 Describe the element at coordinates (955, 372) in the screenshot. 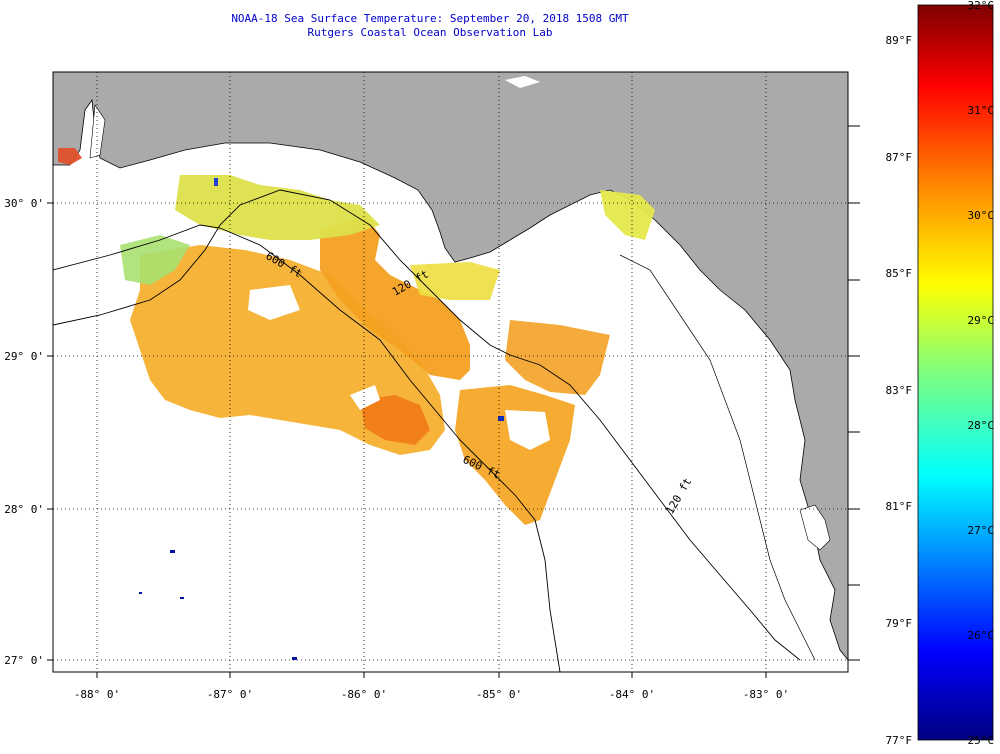

I see `colorbar` at that location.